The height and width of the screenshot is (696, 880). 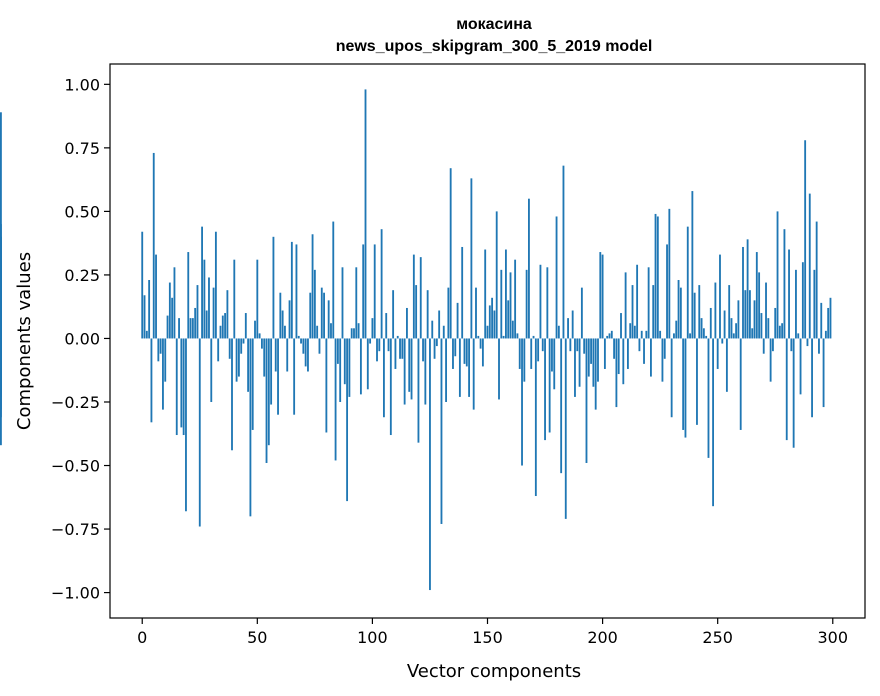 What do you see at coordinates (494, 671) in the screenshot?
I see `x-axis-label: Vector components` at bounding box center [494, 671].